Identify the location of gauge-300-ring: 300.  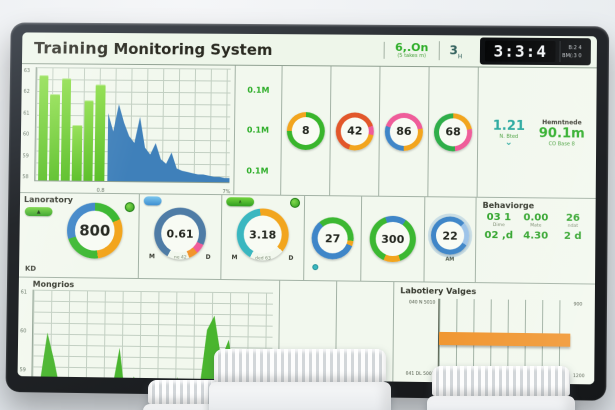
(393, 239).